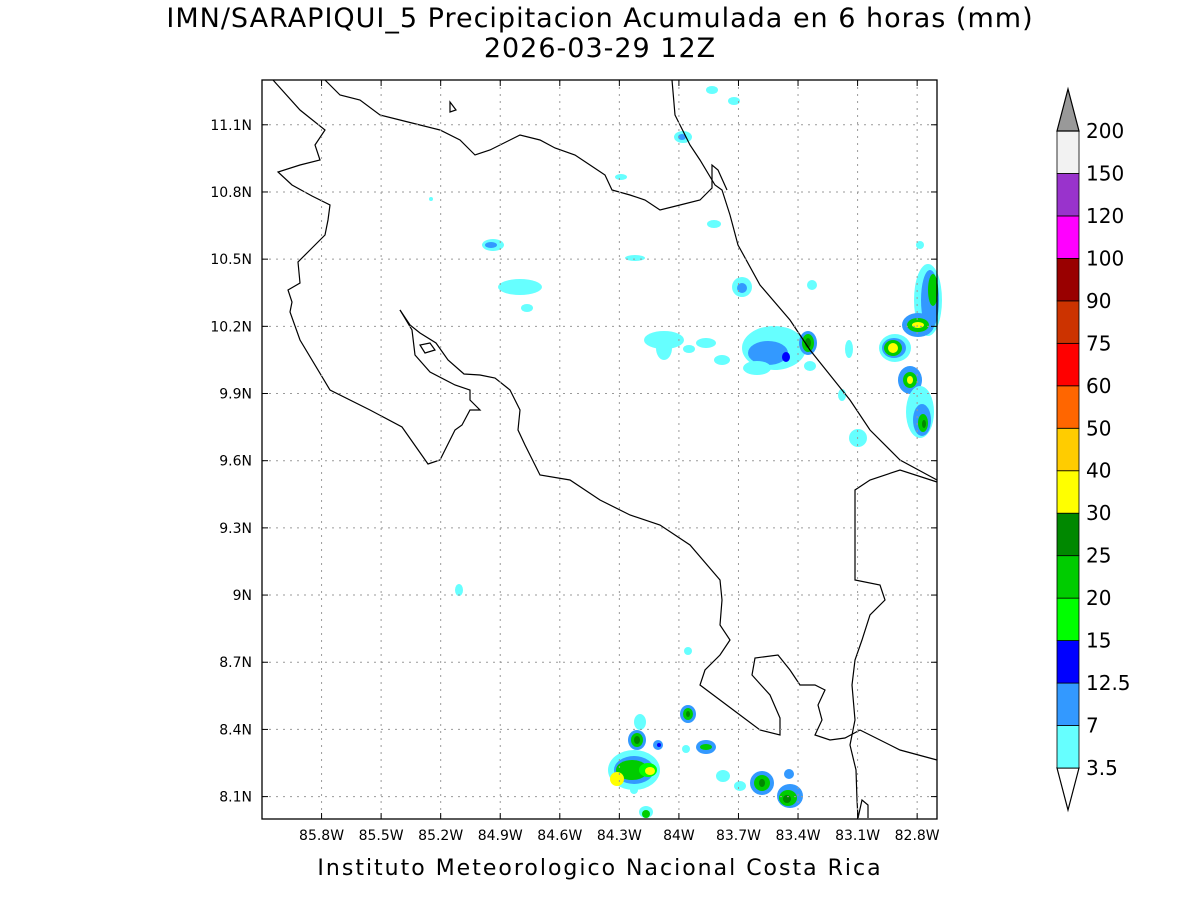 The image size is (1200, 900). What do you see at coordinates (235, 462) in the screenshot?
I see `lat-tick-label: 9.6N` at bounding box center [235, 462].